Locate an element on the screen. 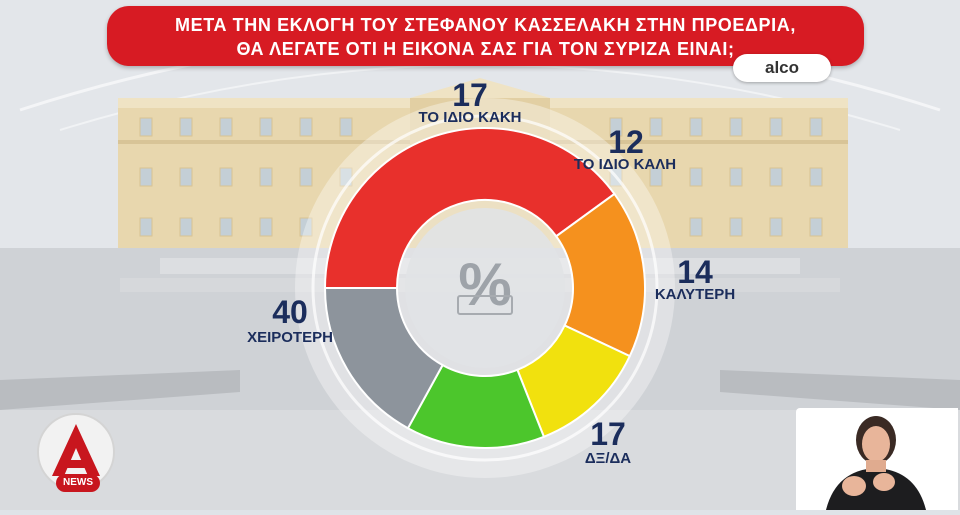  value-label-same-bad: 17 is located at coordinates (470, 95).